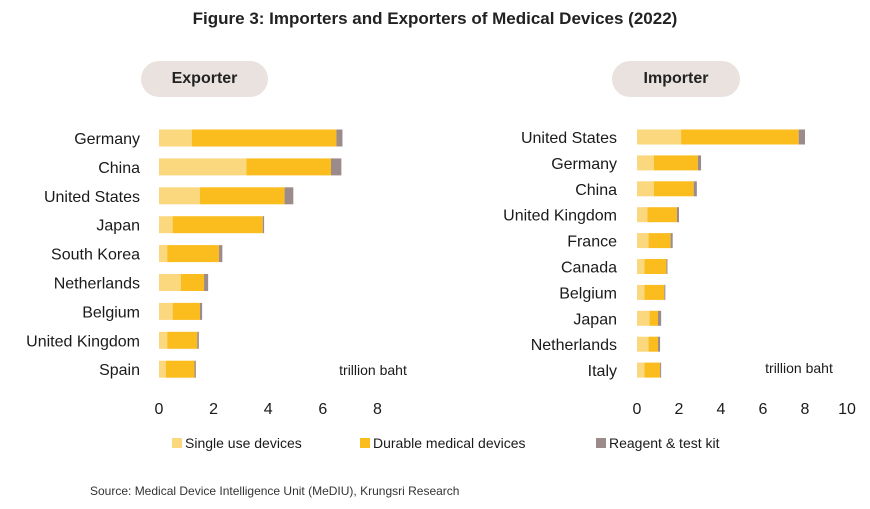  What do you see at coordinates (596, 190) in the screenshot?
I see `importer-category-label-china: China` at bounding box center [596, 190].